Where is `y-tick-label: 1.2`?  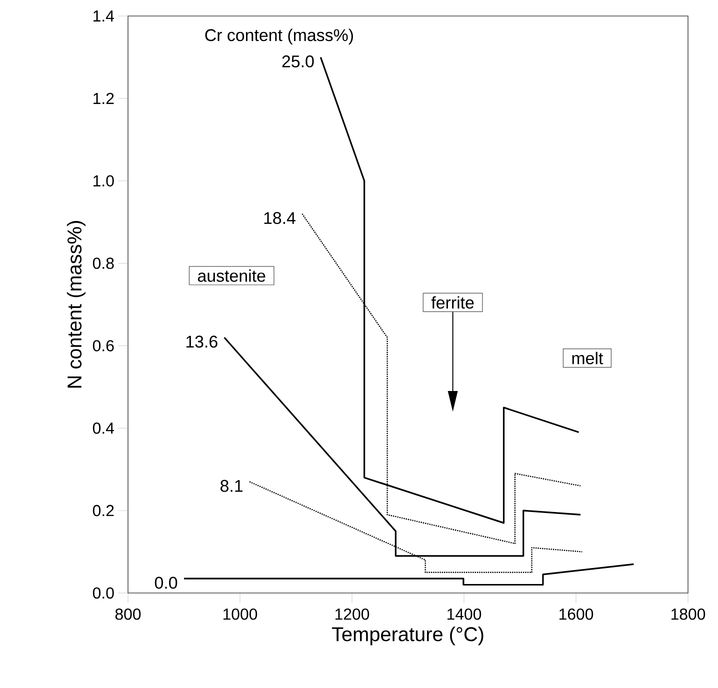
y-tick-label: 1.2 is located at coordinates (104, 98).